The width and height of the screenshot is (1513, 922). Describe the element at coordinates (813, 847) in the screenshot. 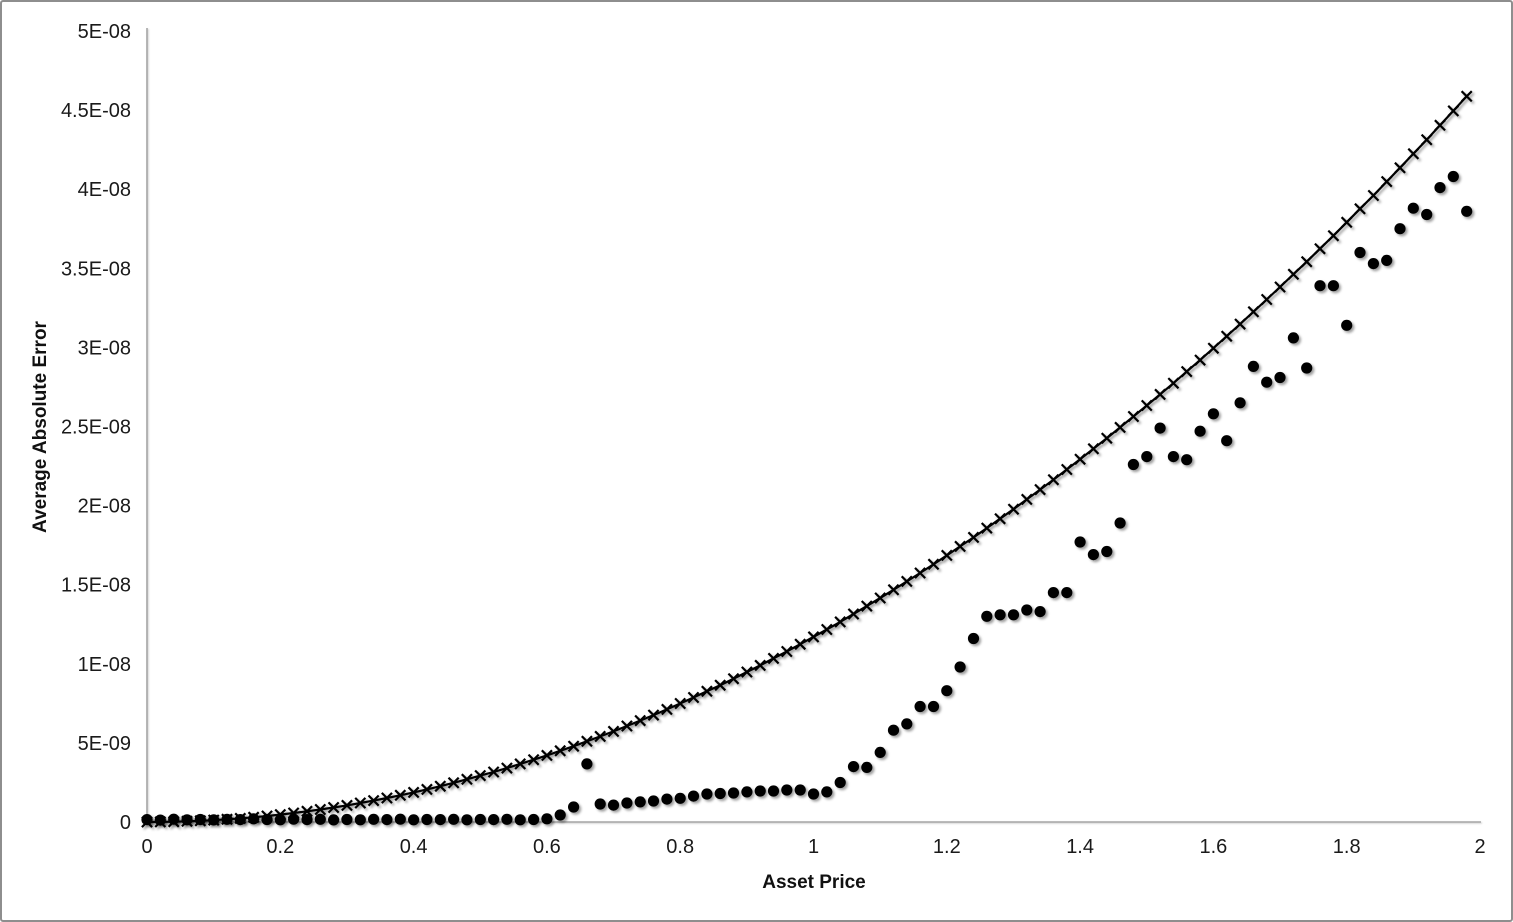

I see `x-tick-labels: 0 0.2 0.4 0.6 0.8 1 1.2 1.4 1.6 1.8 2` at that location.